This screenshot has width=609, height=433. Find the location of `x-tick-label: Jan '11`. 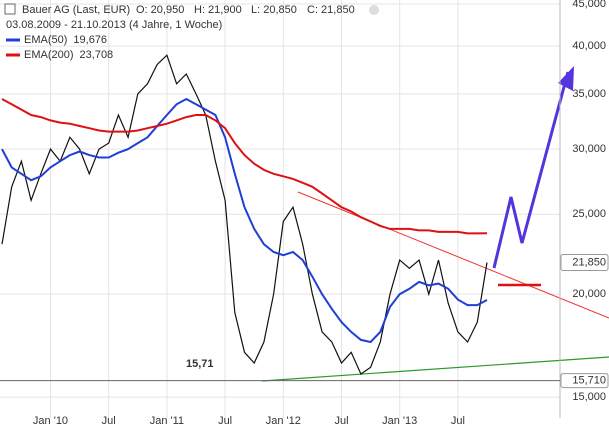

x-tick-label: Jan '11 is located at coordinates (167, 421).